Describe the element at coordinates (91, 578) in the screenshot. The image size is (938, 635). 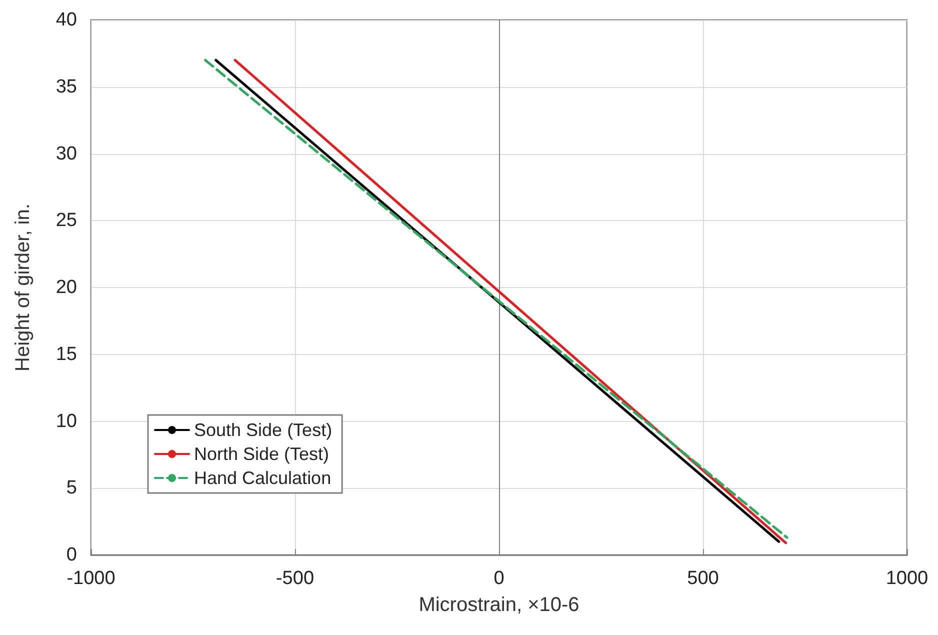
I see `x-tick-label: -1000` at that location.